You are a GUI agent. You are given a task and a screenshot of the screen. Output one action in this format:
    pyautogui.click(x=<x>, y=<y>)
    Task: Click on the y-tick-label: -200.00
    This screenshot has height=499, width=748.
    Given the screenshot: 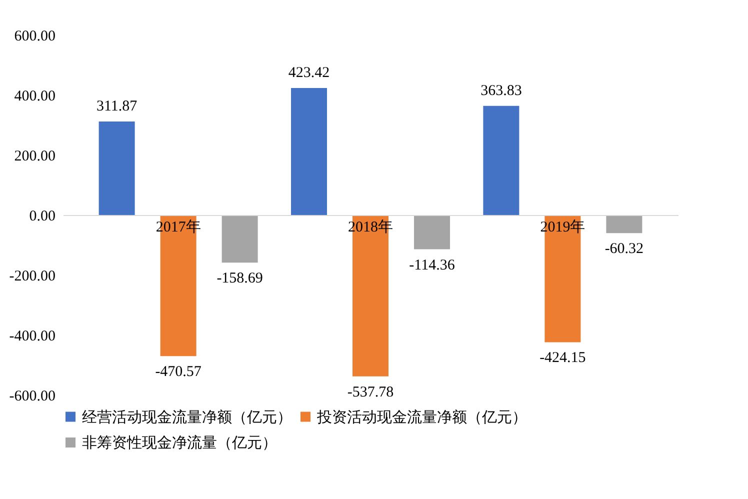 What is the action you would take?
    pyautogui.click(x=32, y=276)
    